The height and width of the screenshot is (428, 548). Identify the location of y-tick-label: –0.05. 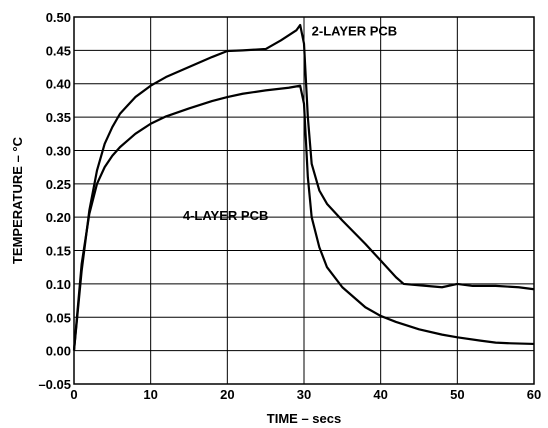
(54, 384).